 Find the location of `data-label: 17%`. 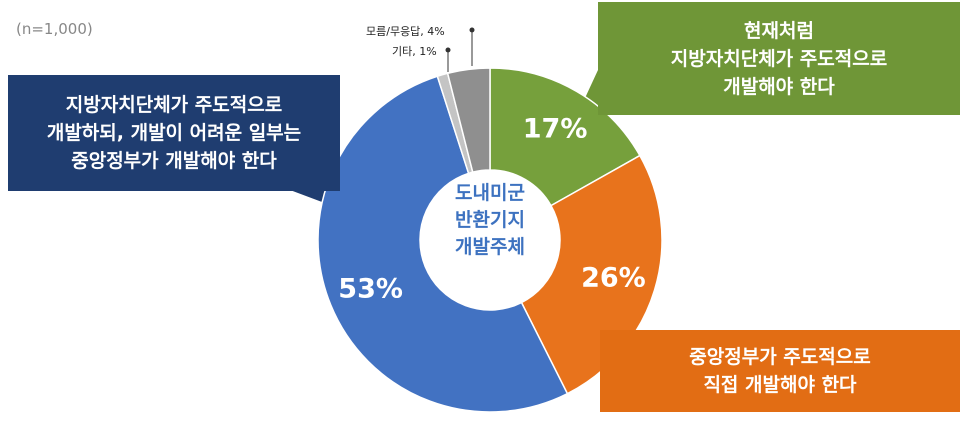

data-label: 17% is located at coordinates (555, 129).